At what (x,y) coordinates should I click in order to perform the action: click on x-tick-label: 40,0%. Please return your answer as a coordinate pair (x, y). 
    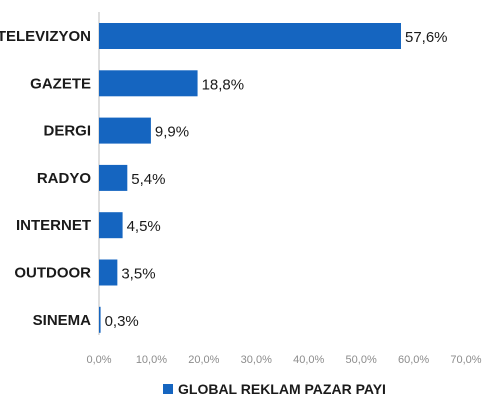
    Looking at the image, I should click on (308, 360).